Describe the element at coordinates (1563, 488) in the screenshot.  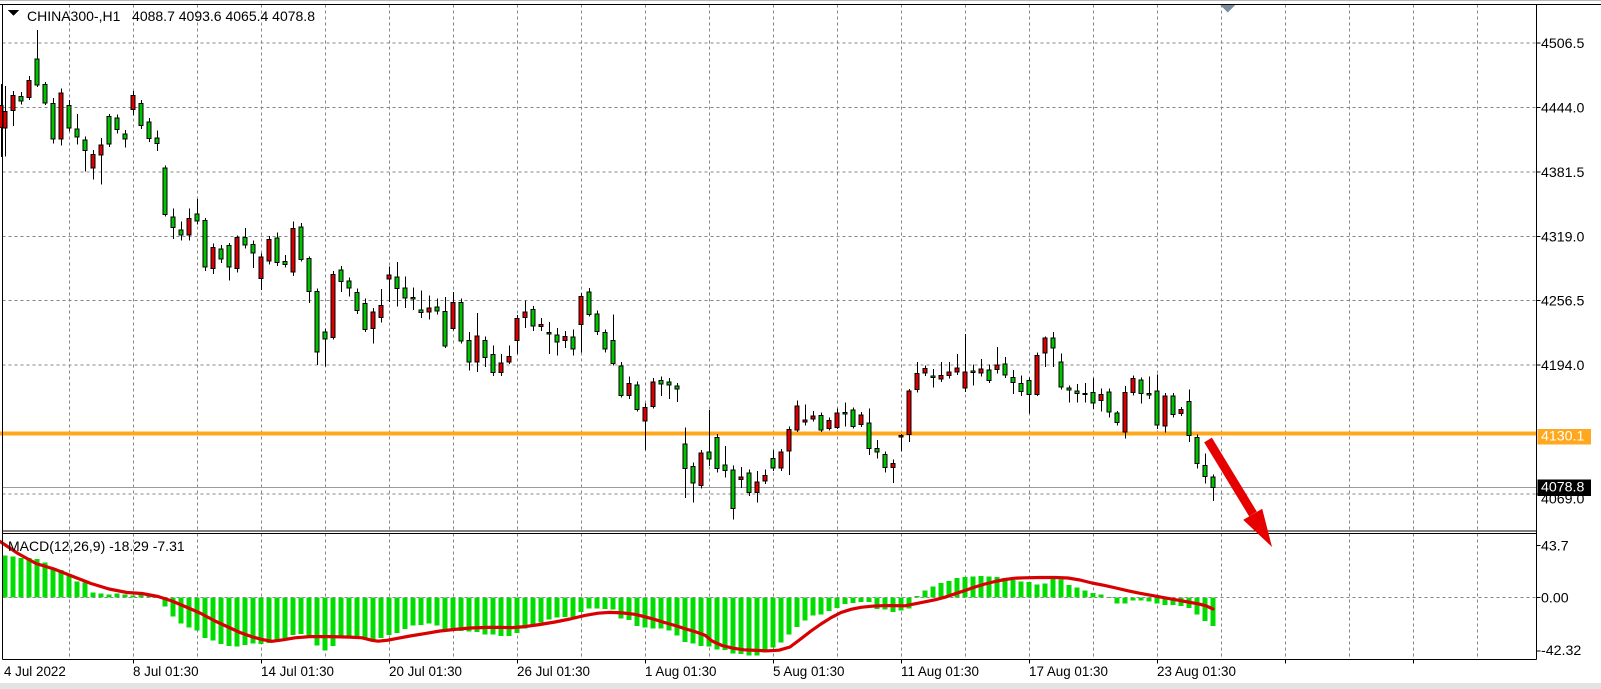
I see `svg-text: 4078.8` at that location.